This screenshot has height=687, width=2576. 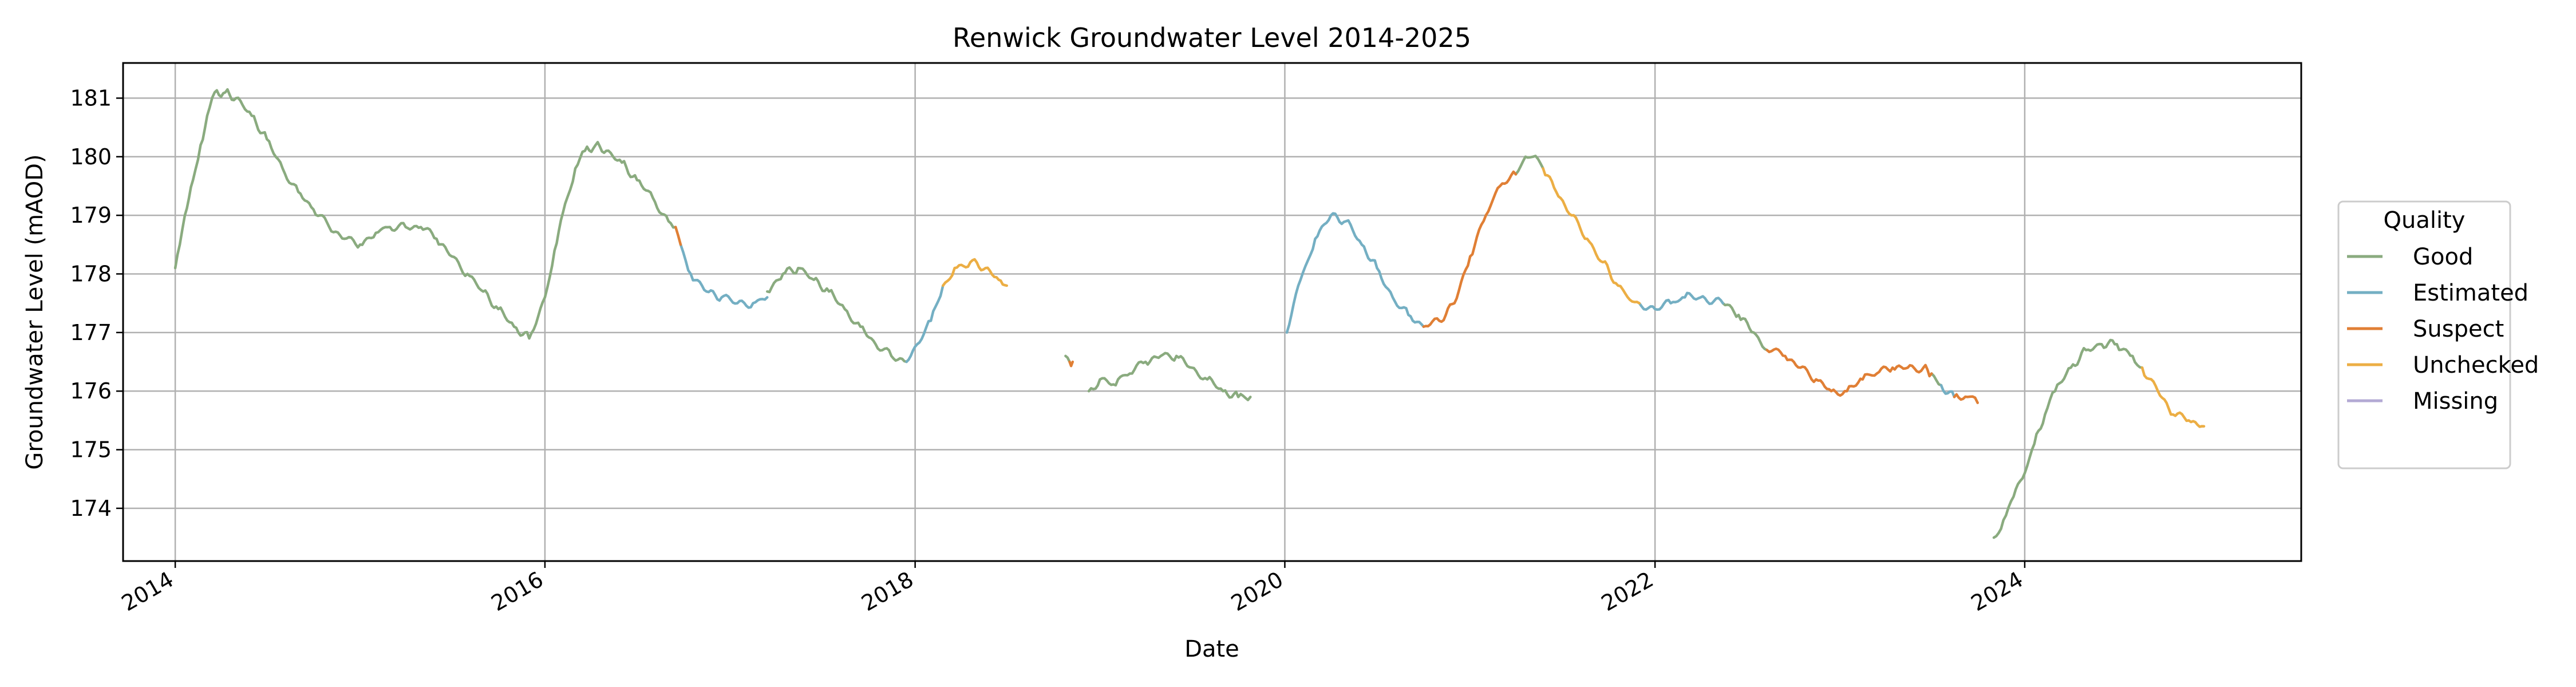 I want to click on series-estimated, so click(x=1317, y=305).